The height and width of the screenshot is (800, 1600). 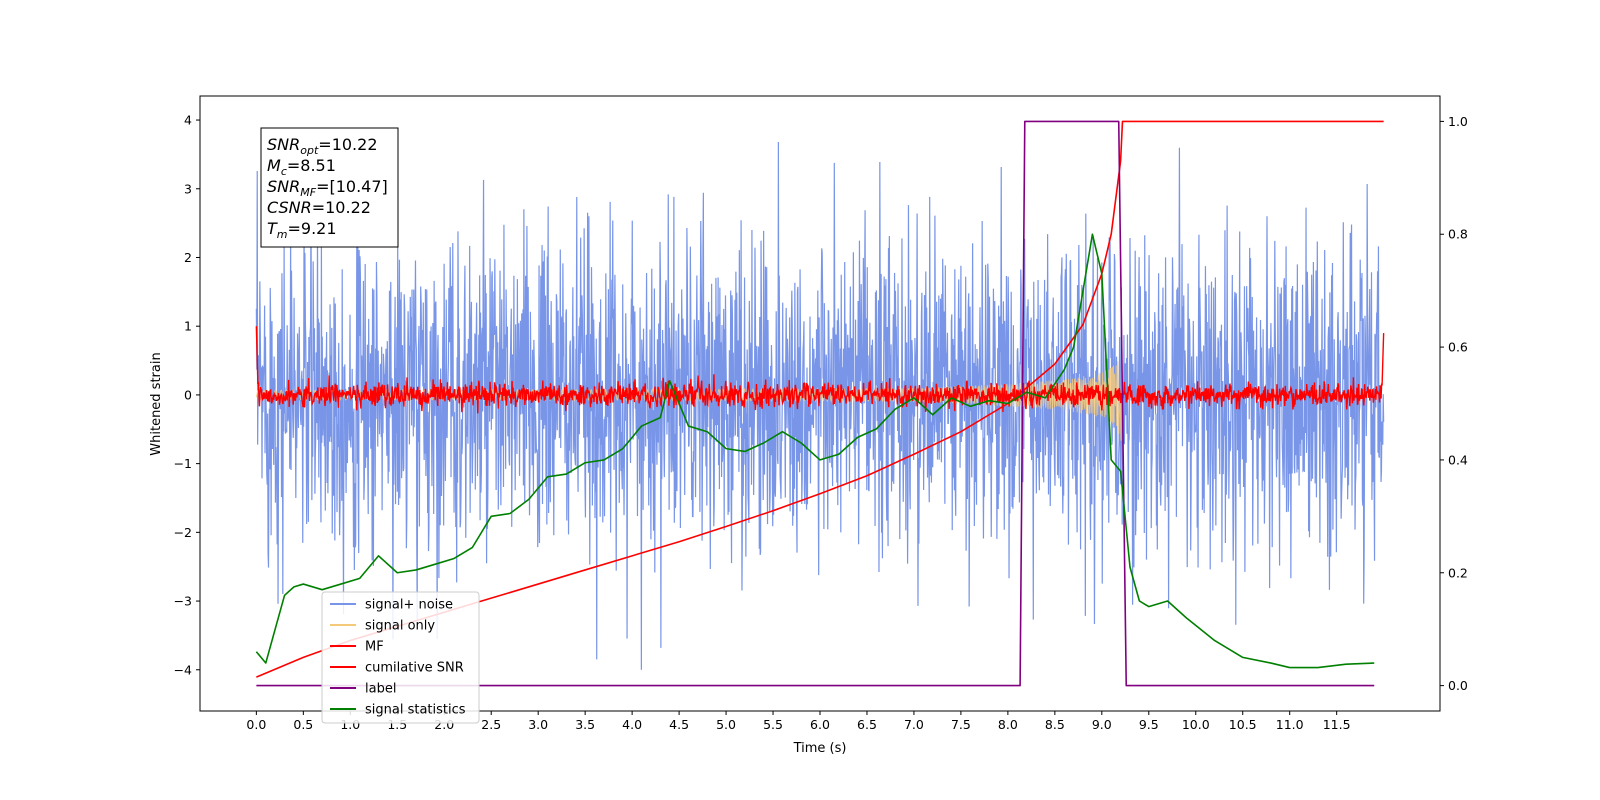 I want to click on x-tick-label: 8.5, so click(x=1055, y=724).